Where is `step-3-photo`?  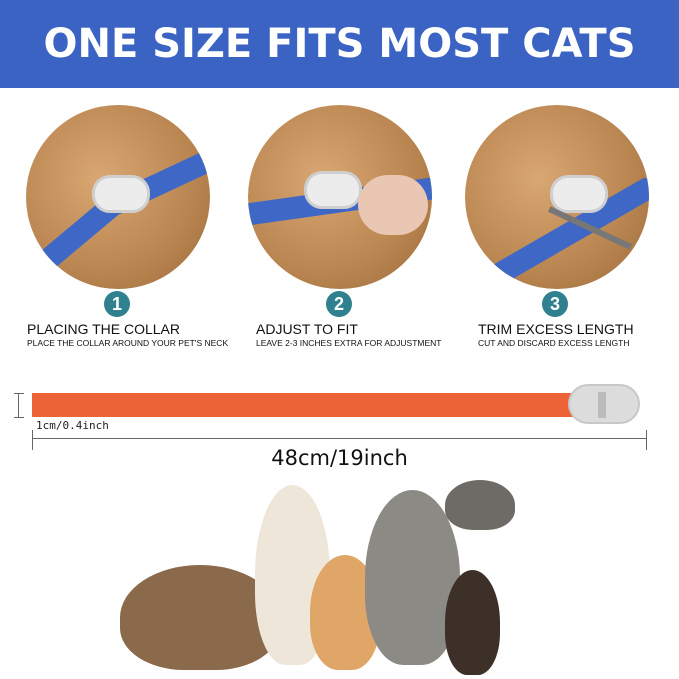
step-3-photo is located at coordinates (557, 197).